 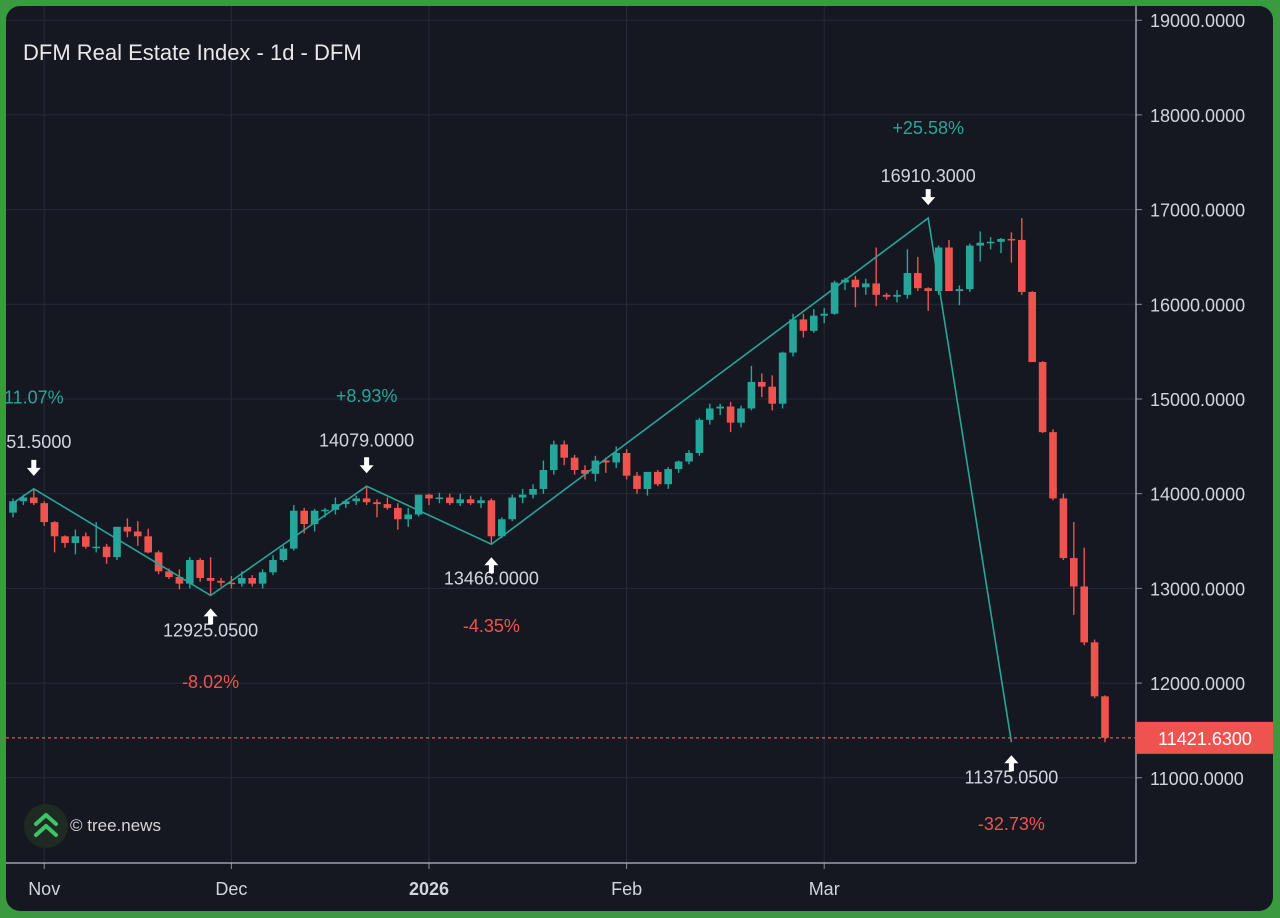 I want to click on y-tick-label: 17000.0000, so click(x=1197, y=211).